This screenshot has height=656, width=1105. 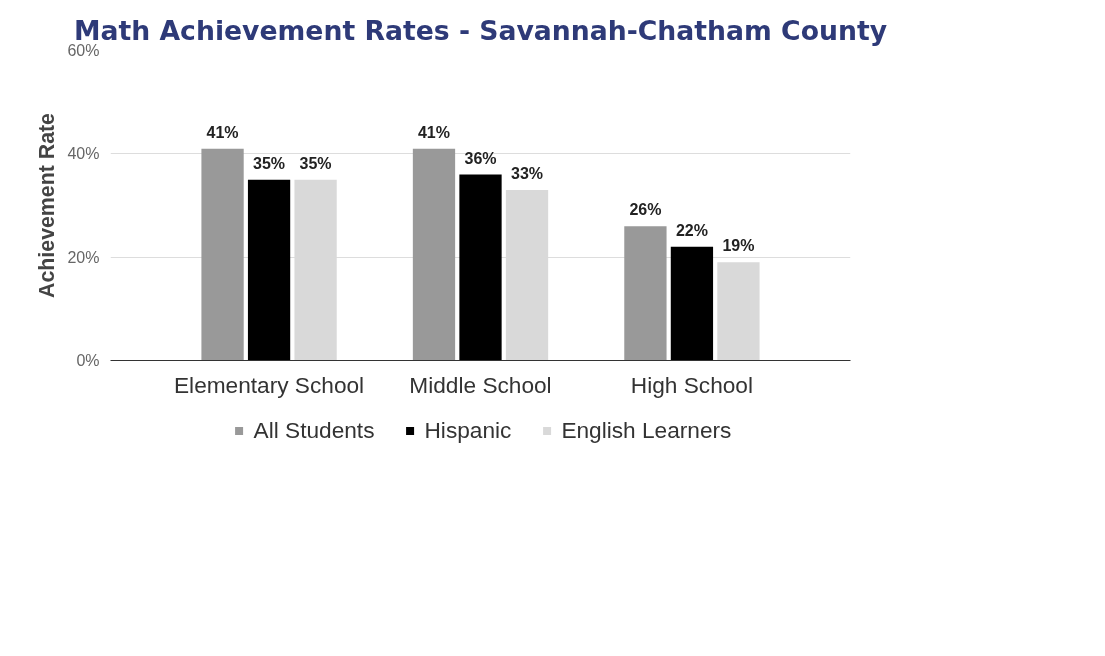 I want to click on legend-label: English Learners, so click(x=646, y=430).